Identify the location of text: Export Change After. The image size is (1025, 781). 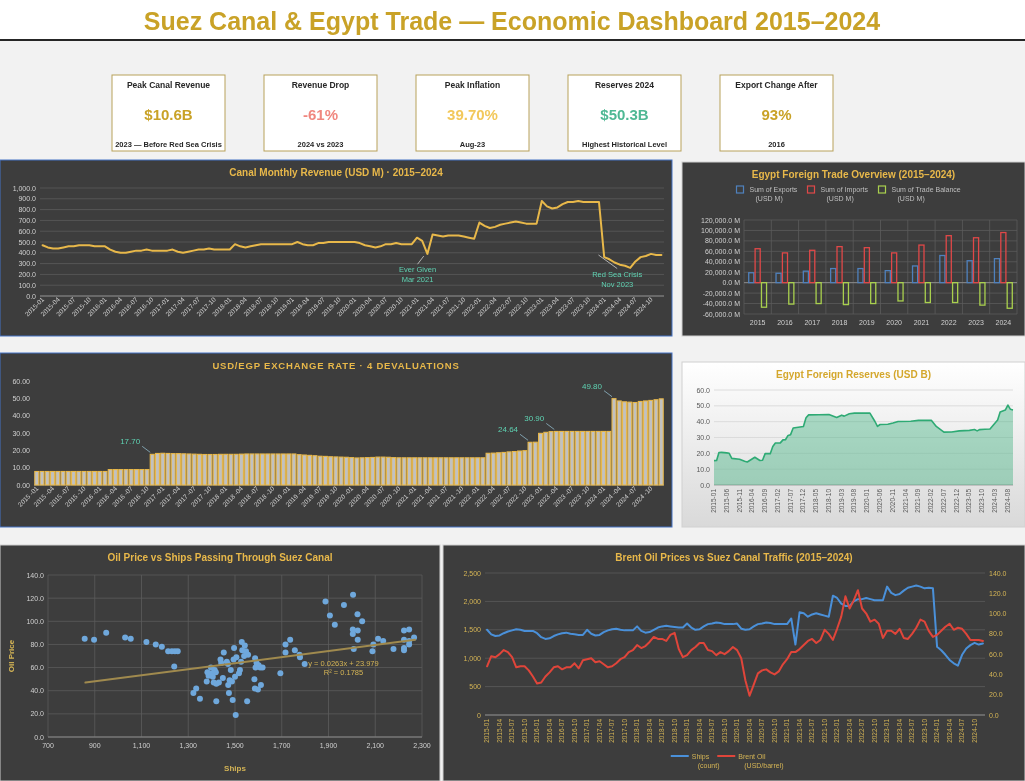
(777, 85).